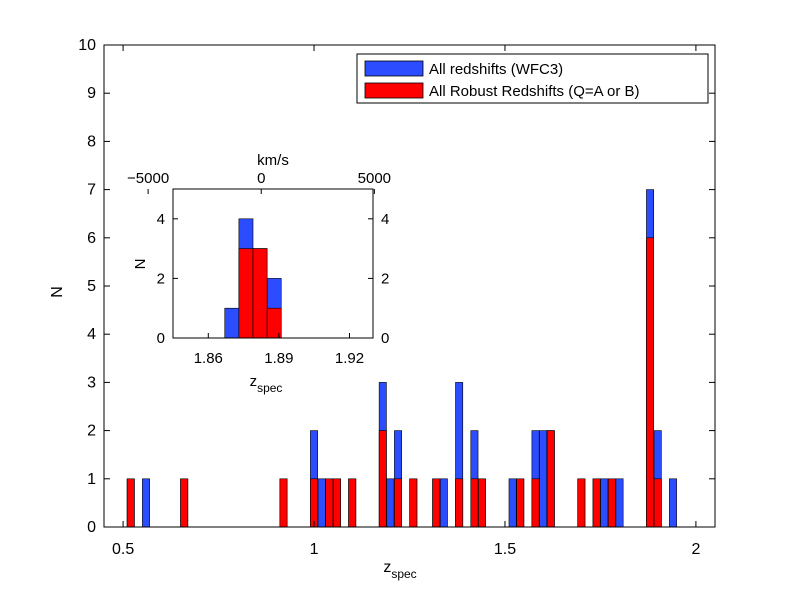 Image resolution: width=789 pixels, height=594 pixels. What do you see at coordinates (123, 549) in the screenshot?
I see `x-tick-label: 0.5` at bounding box center [123, 549].